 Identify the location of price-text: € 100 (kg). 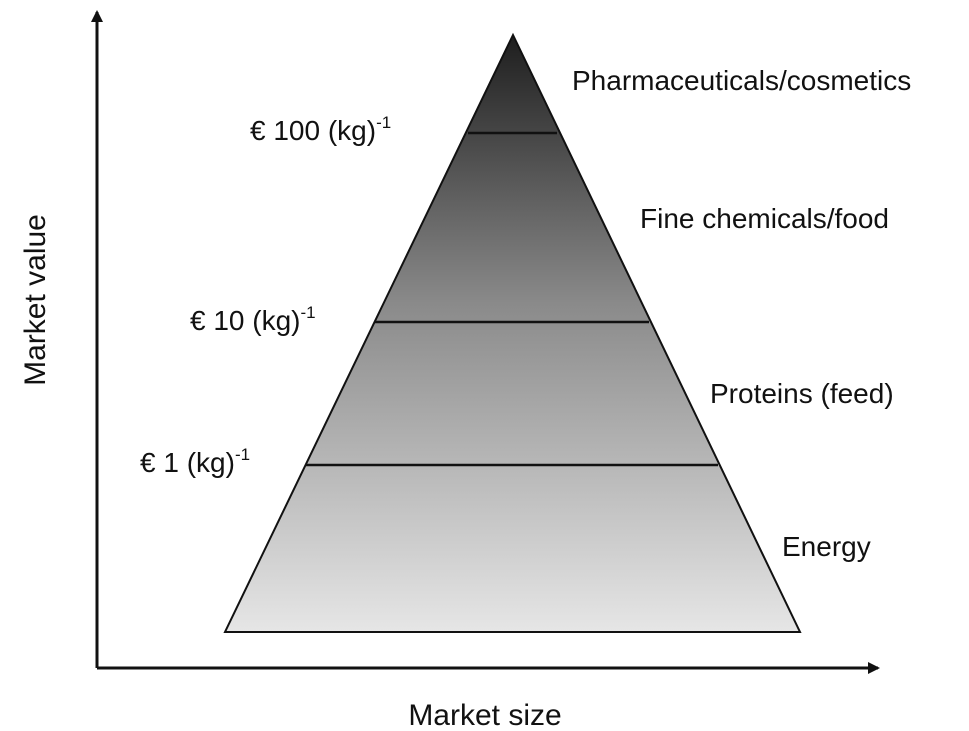
(313, 130).